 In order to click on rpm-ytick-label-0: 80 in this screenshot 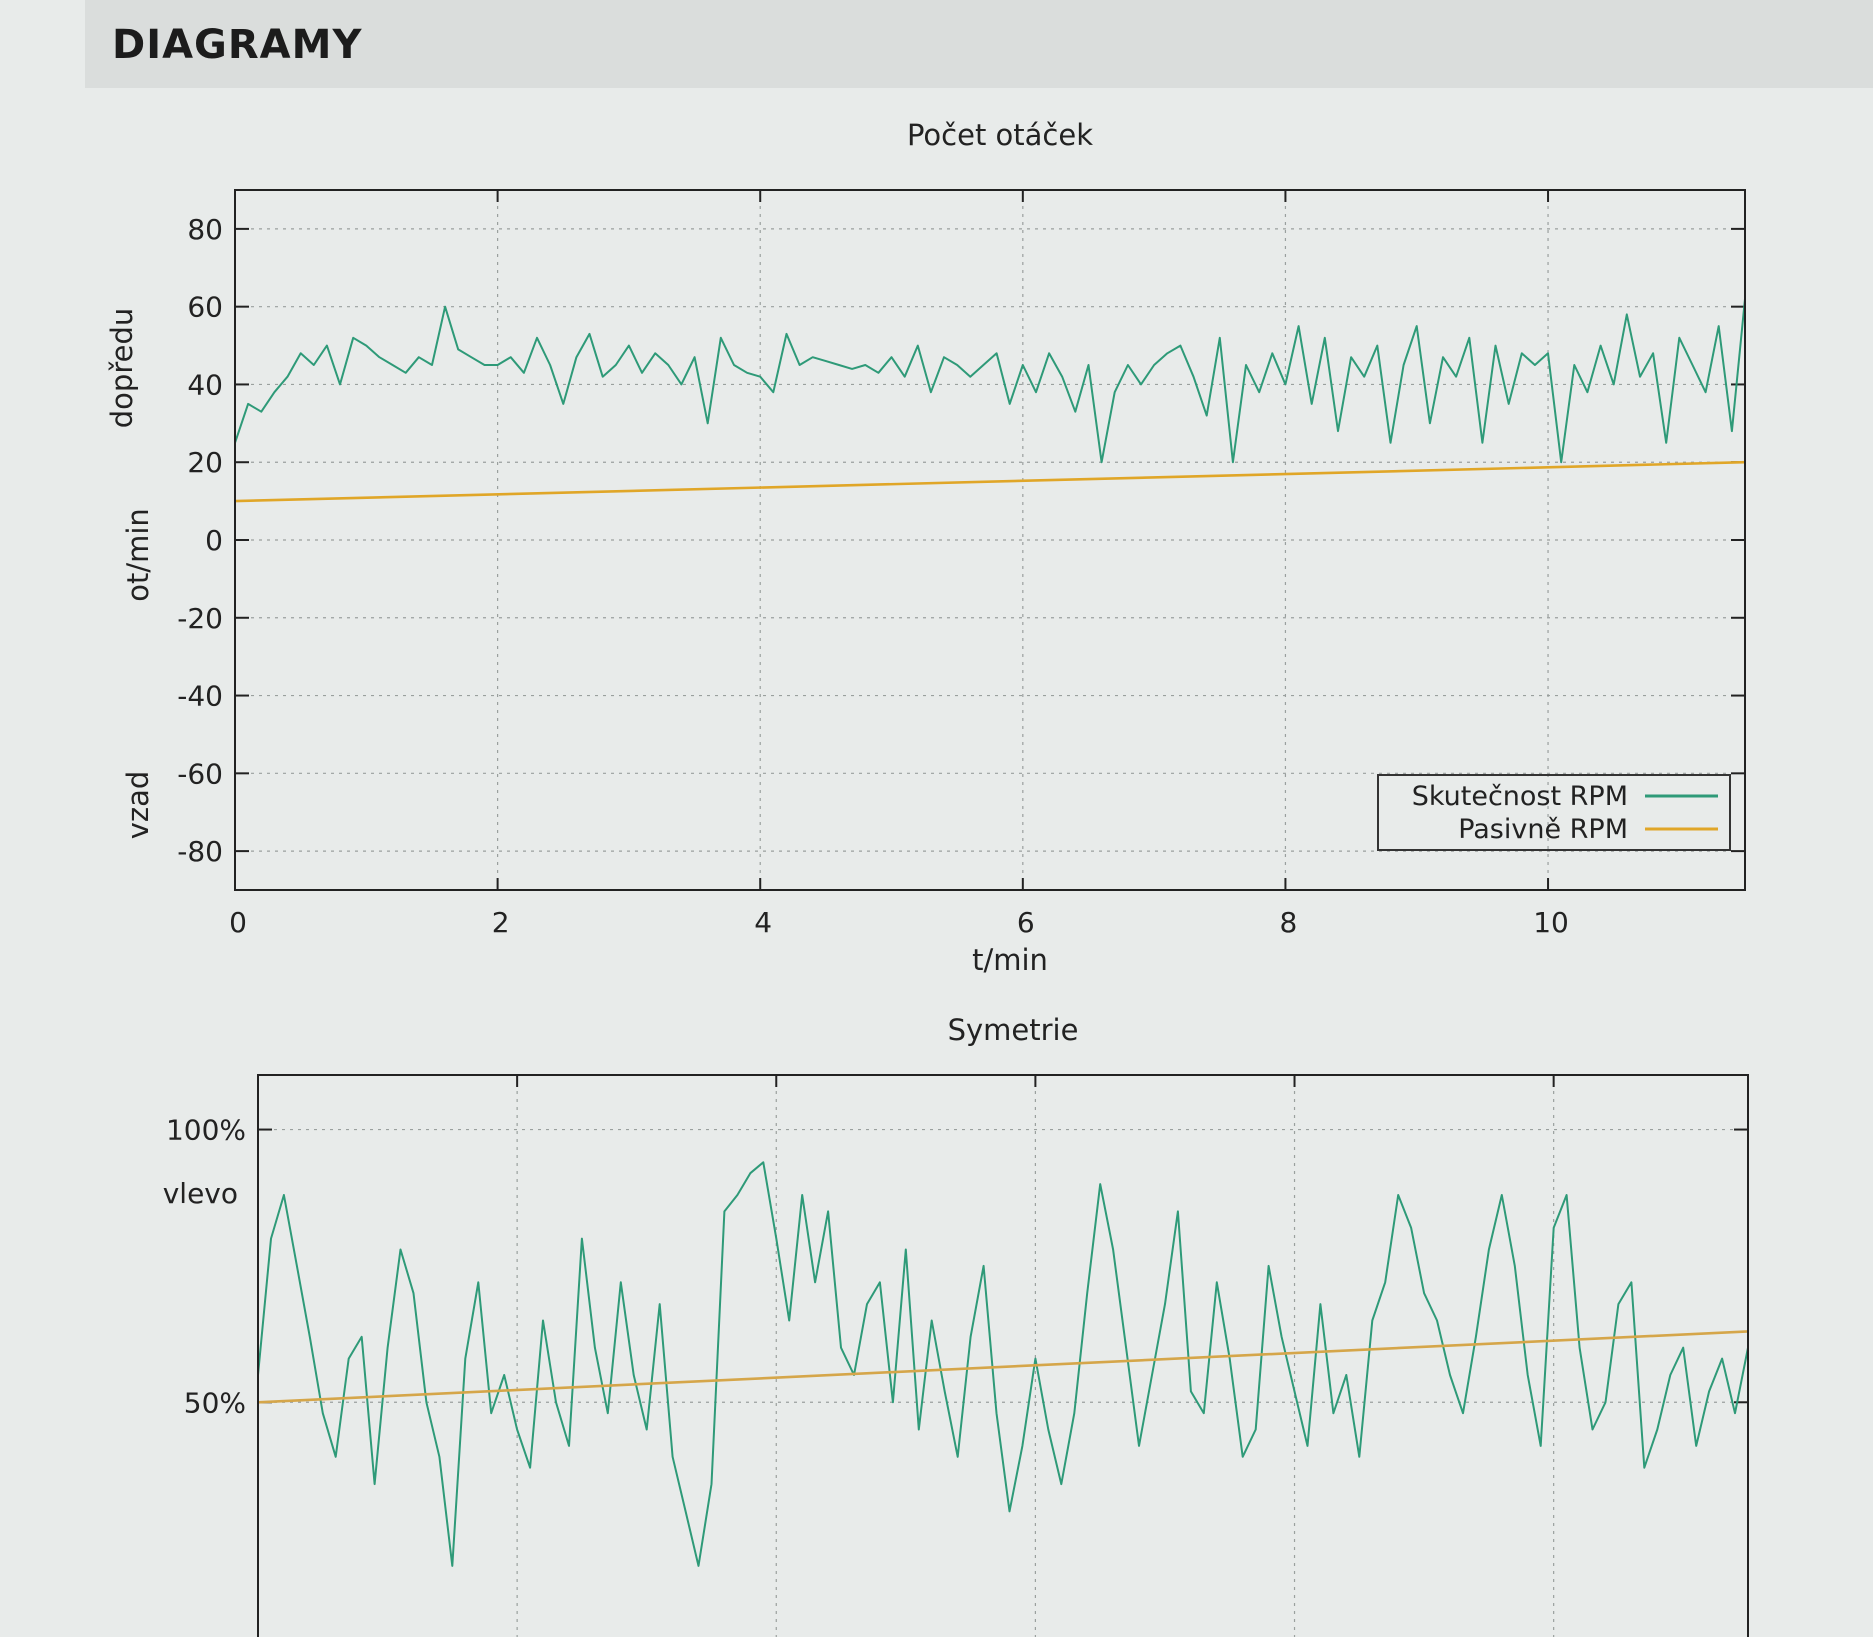, I will do `click(205, 229)`.